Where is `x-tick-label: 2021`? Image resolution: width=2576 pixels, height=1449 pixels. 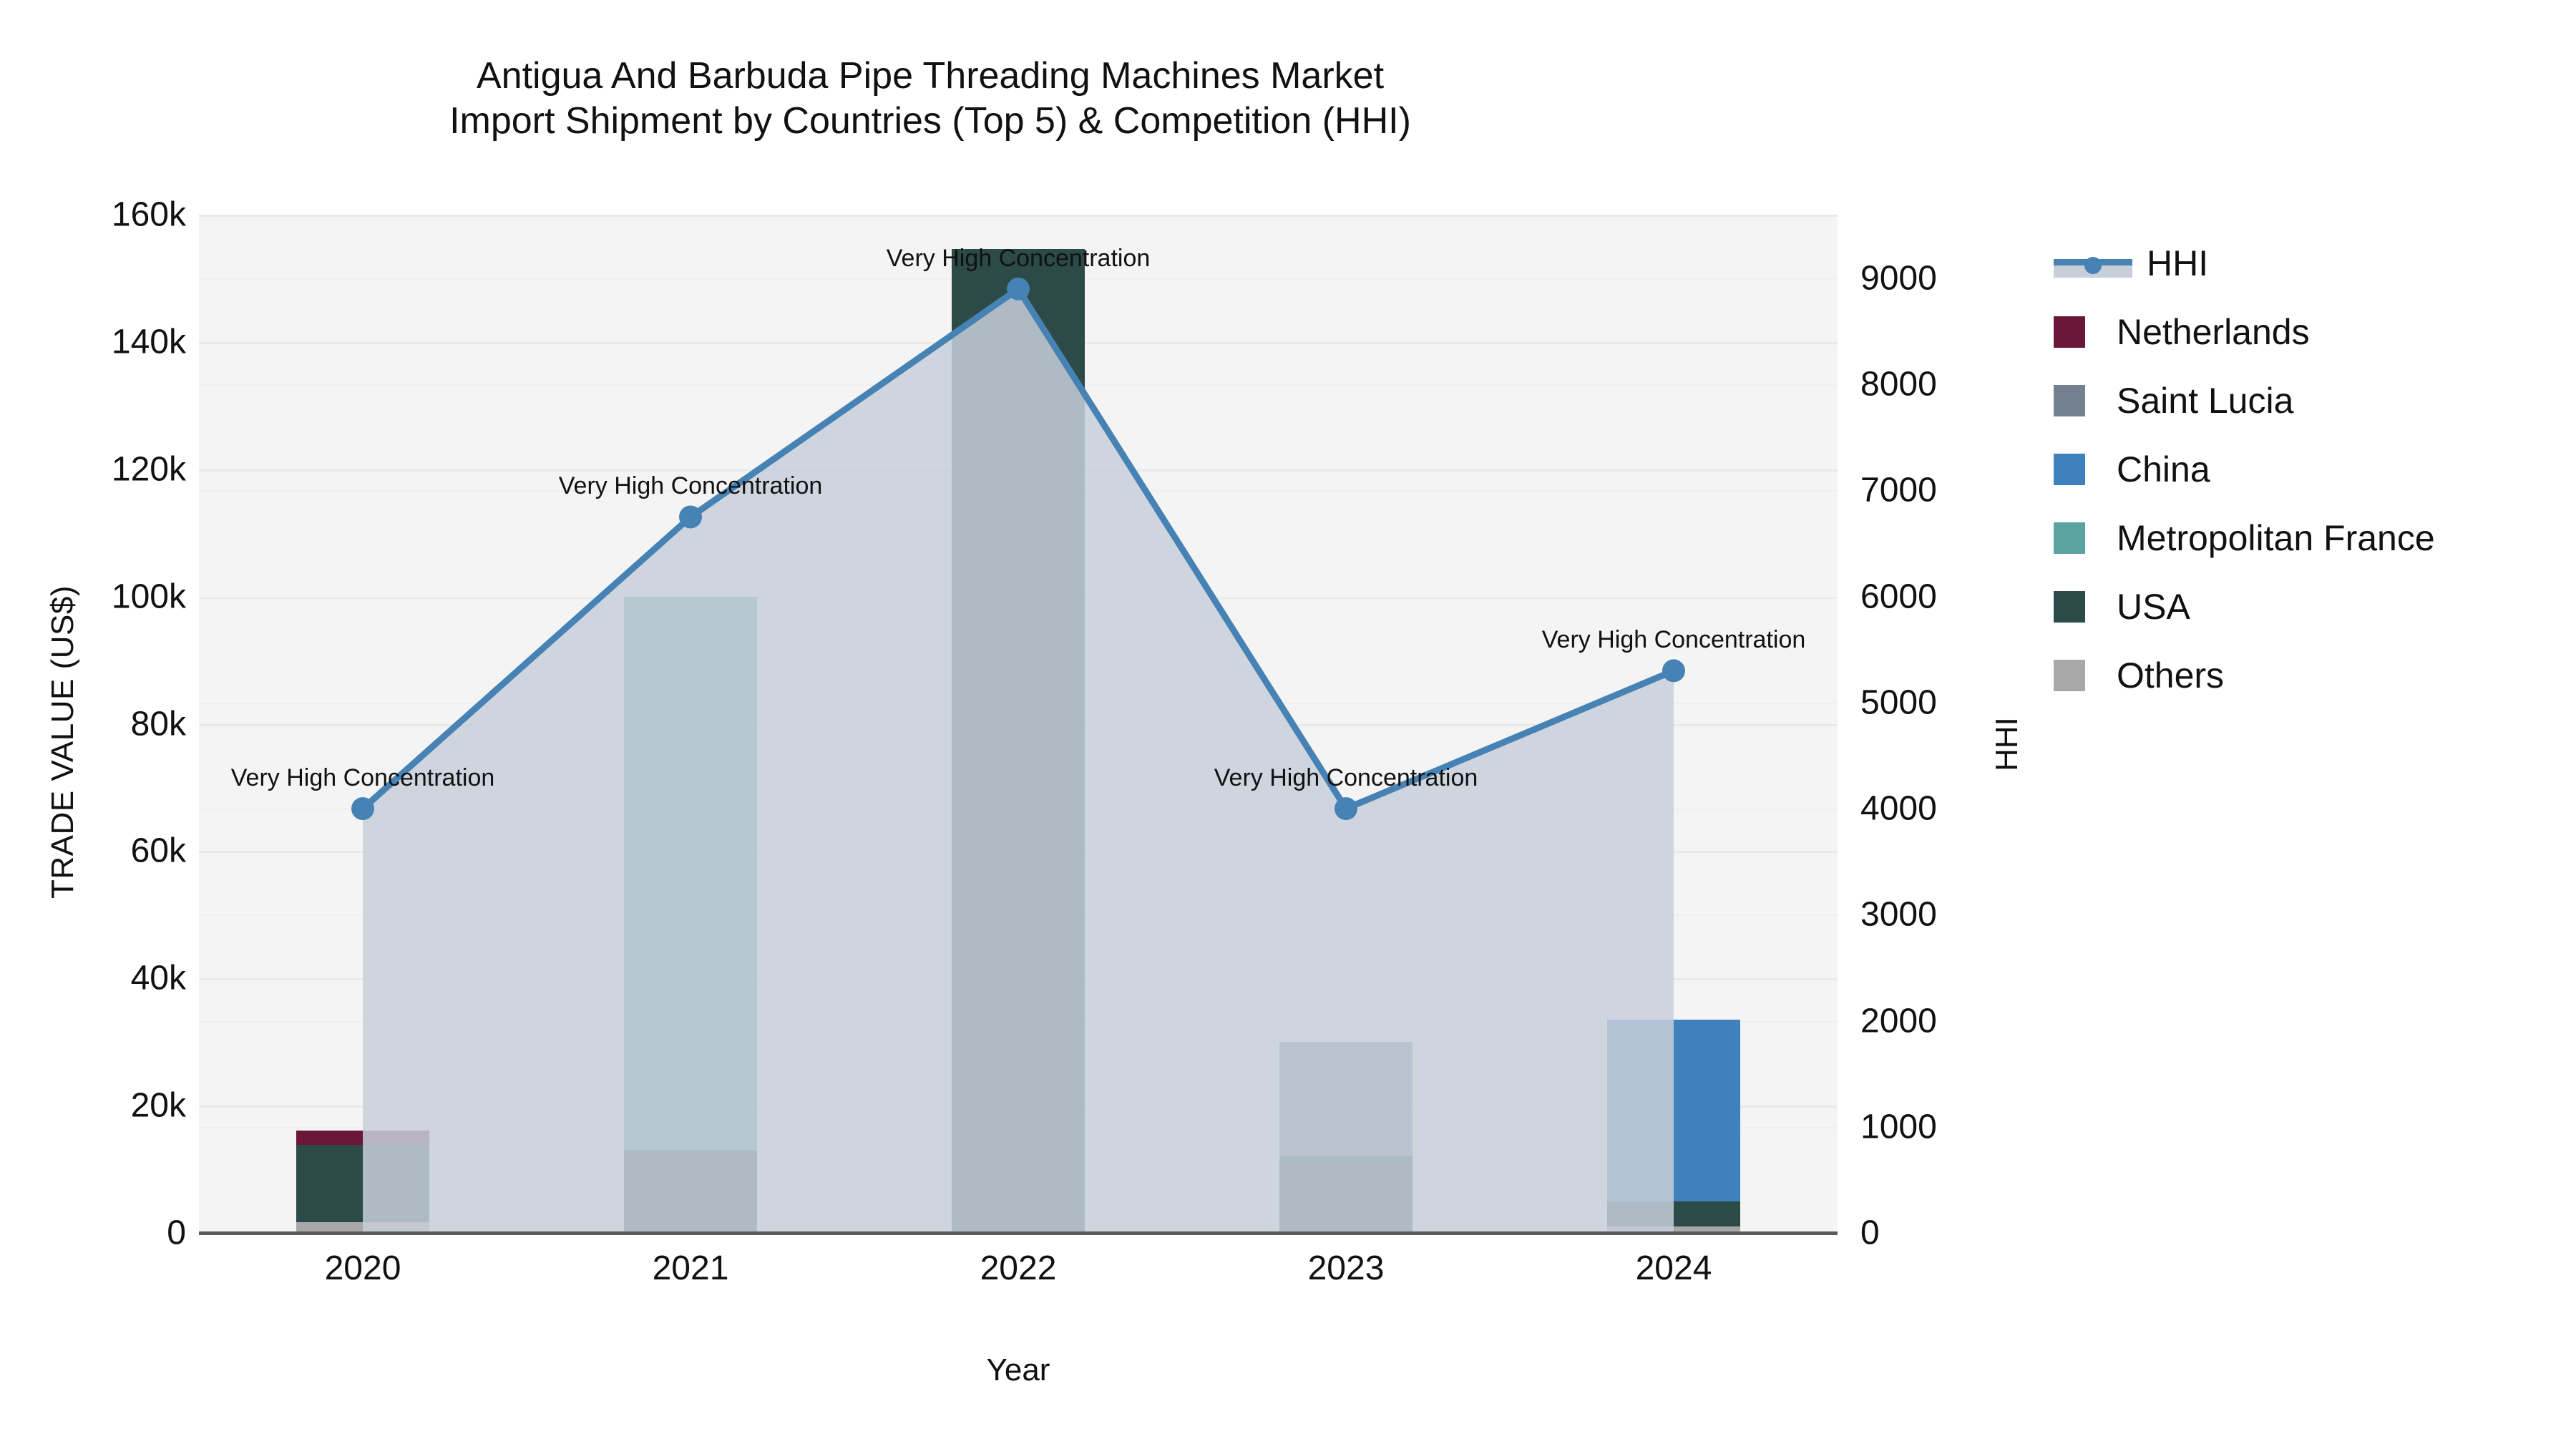
x-tick-label: 2021 is located at coordinates (690, 1268).